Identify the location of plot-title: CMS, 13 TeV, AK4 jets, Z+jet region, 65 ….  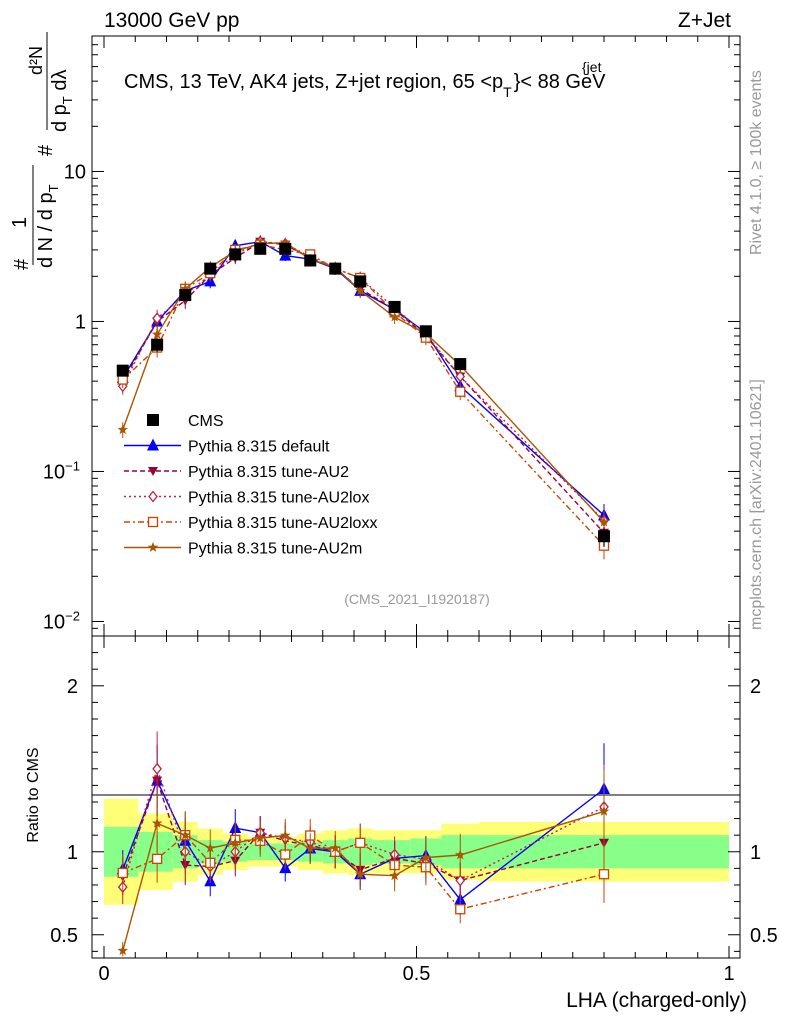
(365, 85).